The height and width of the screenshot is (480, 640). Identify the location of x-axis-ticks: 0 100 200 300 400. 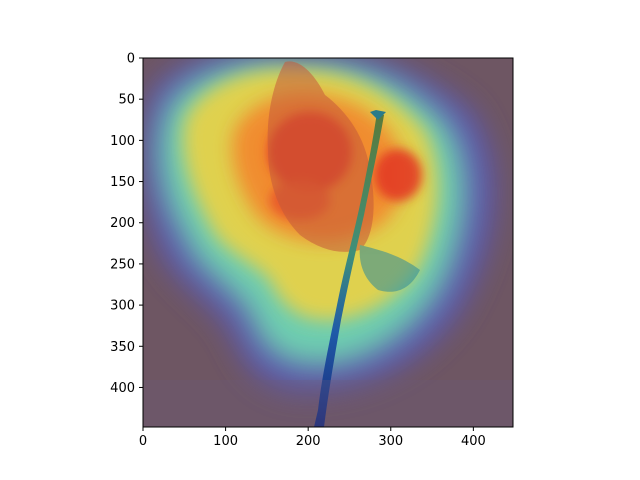
(312, 438).